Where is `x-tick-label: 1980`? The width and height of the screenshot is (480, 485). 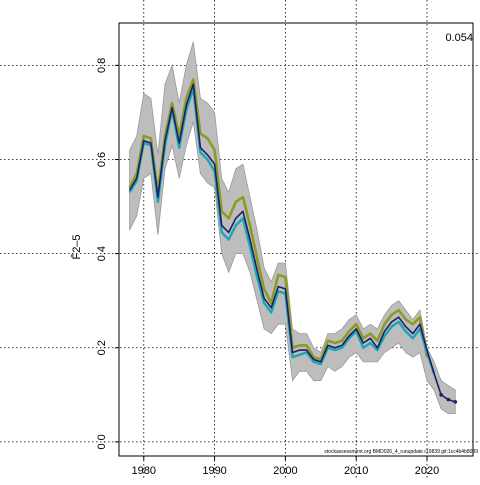
x-tick-label: 1980 is located at coordinates (144, 471).